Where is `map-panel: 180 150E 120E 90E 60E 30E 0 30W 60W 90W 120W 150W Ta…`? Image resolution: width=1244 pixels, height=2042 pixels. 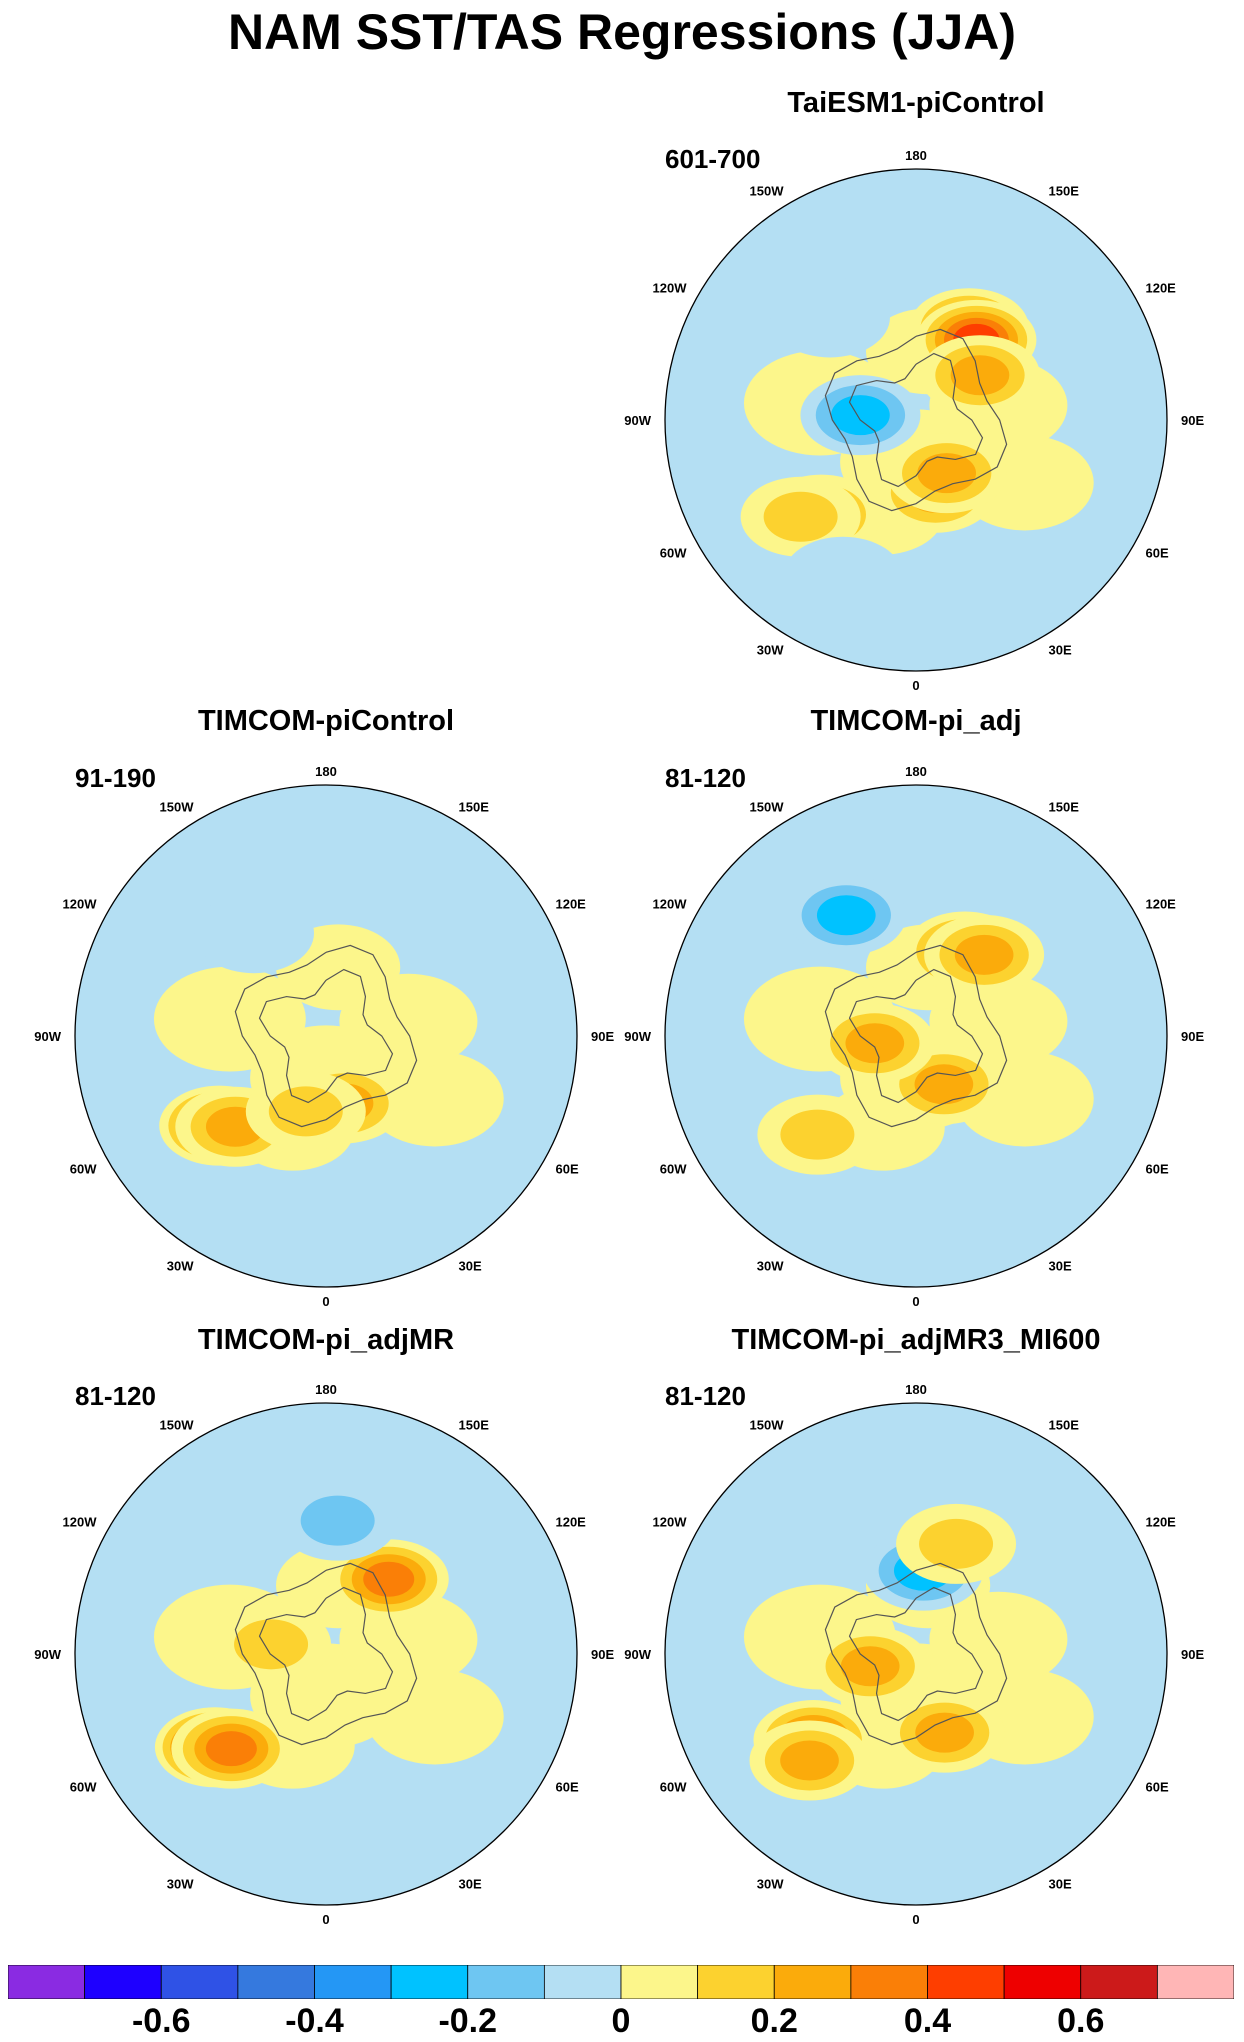
map-panel: 180 150E 120E 90E 60E 30E 0 30W 60W 90W 120W 150W Ta… is located at coordinates (914, 390).